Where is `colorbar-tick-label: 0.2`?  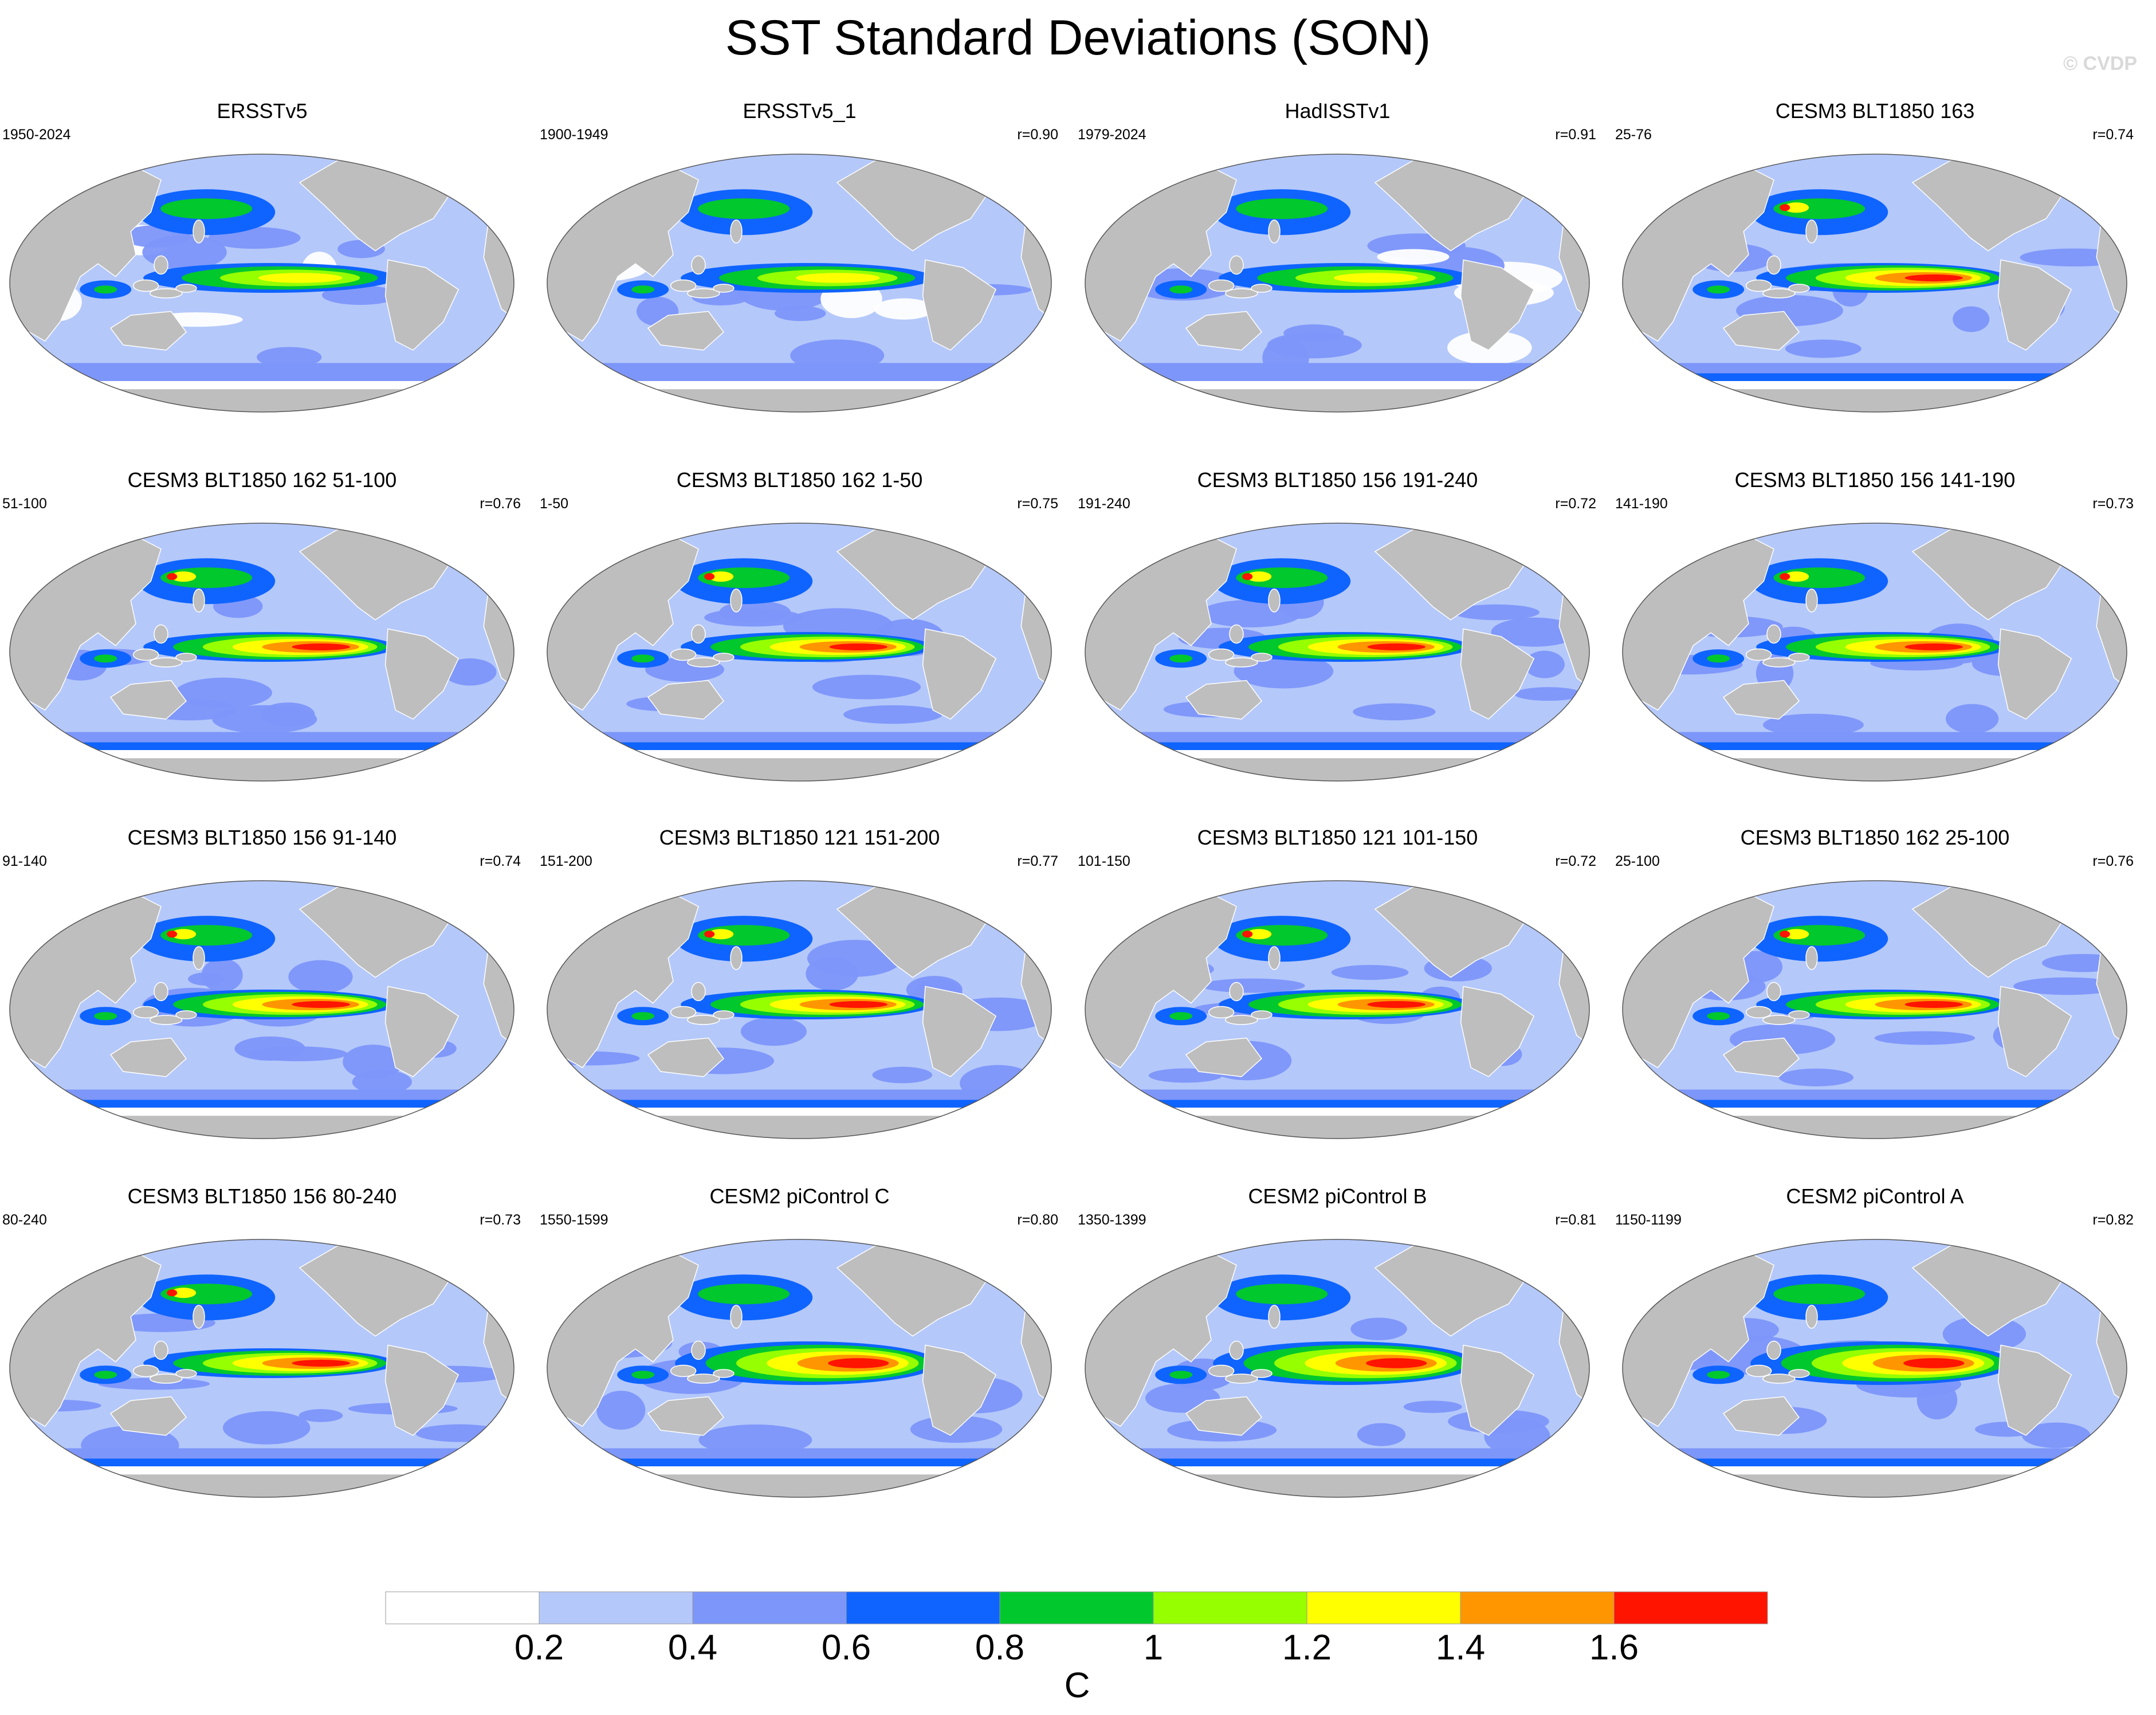
colorbar-tick-label: 0.2 is located at coordinates (539, 1647).